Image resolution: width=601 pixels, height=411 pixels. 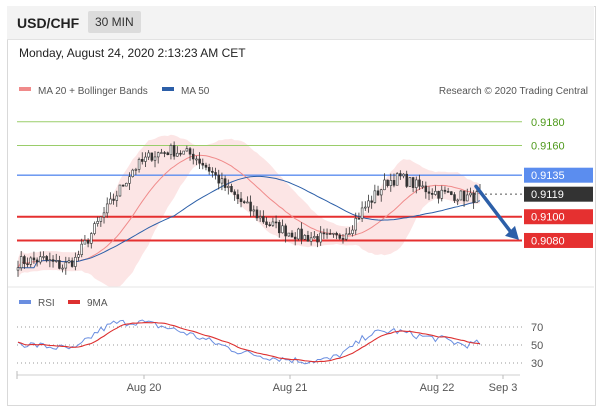 I want to click on x-tick-label: Aug 21, so click(x=290, y=388).